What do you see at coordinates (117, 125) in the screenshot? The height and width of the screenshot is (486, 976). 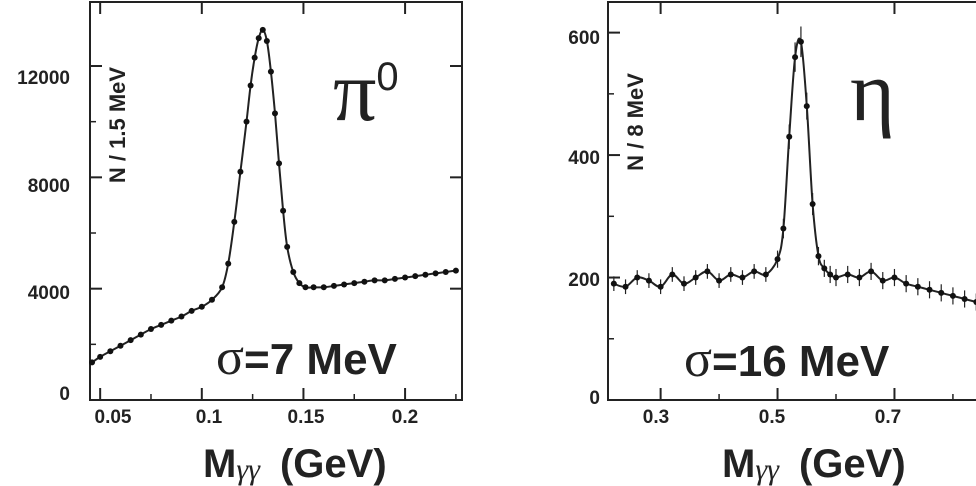 I see `pi0-y-axis-label: N / 1.5 MeV` at bounding box center [117, 125].